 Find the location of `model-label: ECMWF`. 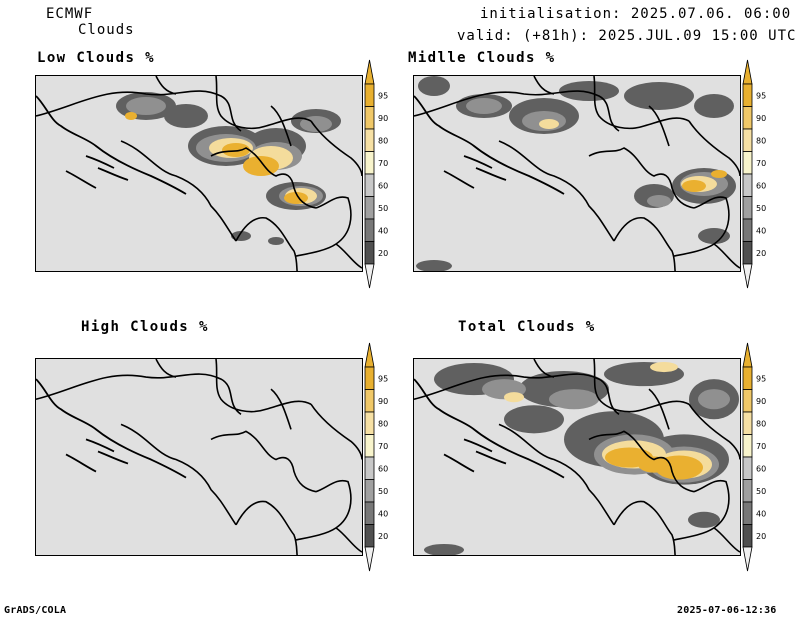

model-label: ECMWF is located at coordinates (70, 14).